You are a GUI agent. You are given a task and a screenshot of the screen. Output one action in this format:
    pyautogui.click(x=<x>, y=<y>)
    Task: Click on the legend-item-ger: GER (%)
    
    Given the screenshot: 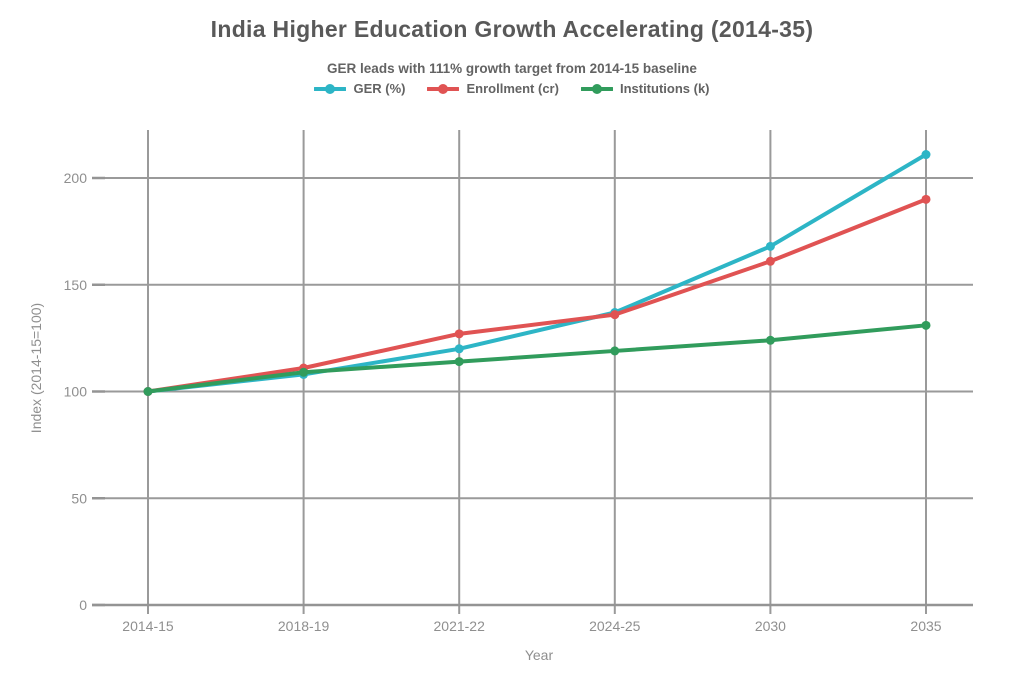 What is the action you would take?
    pyautogui.click(x=359, y=88)
    